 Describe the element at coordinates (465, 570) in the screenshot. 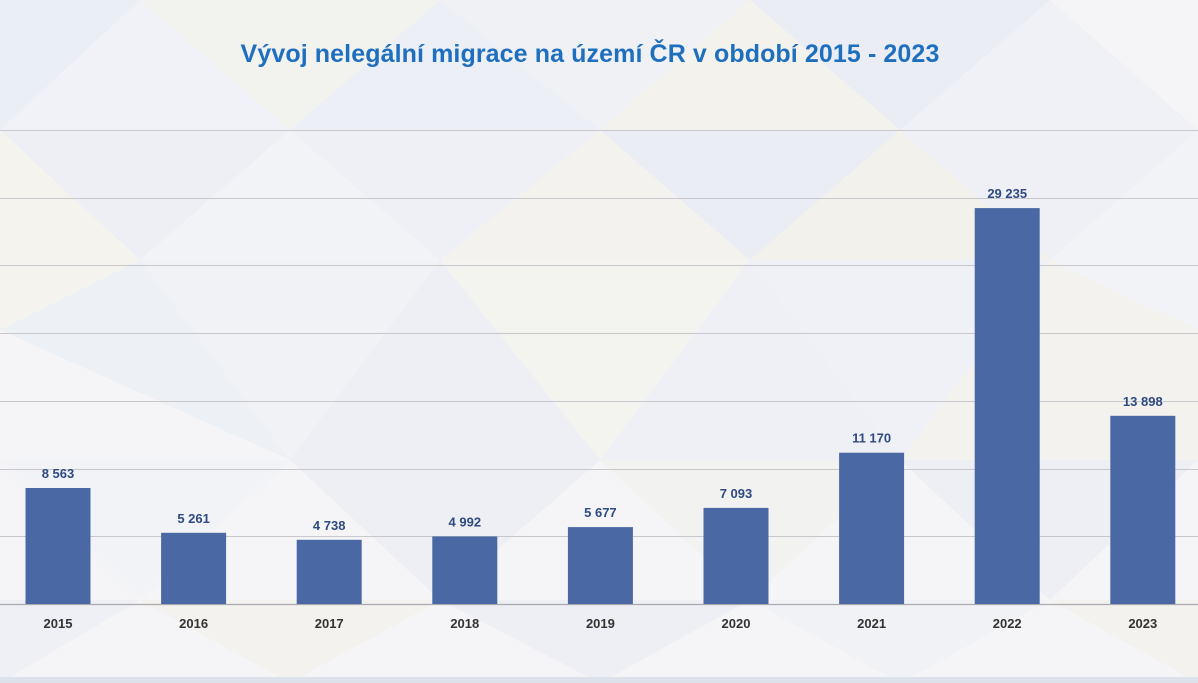

I see `bar-2018` at that location.